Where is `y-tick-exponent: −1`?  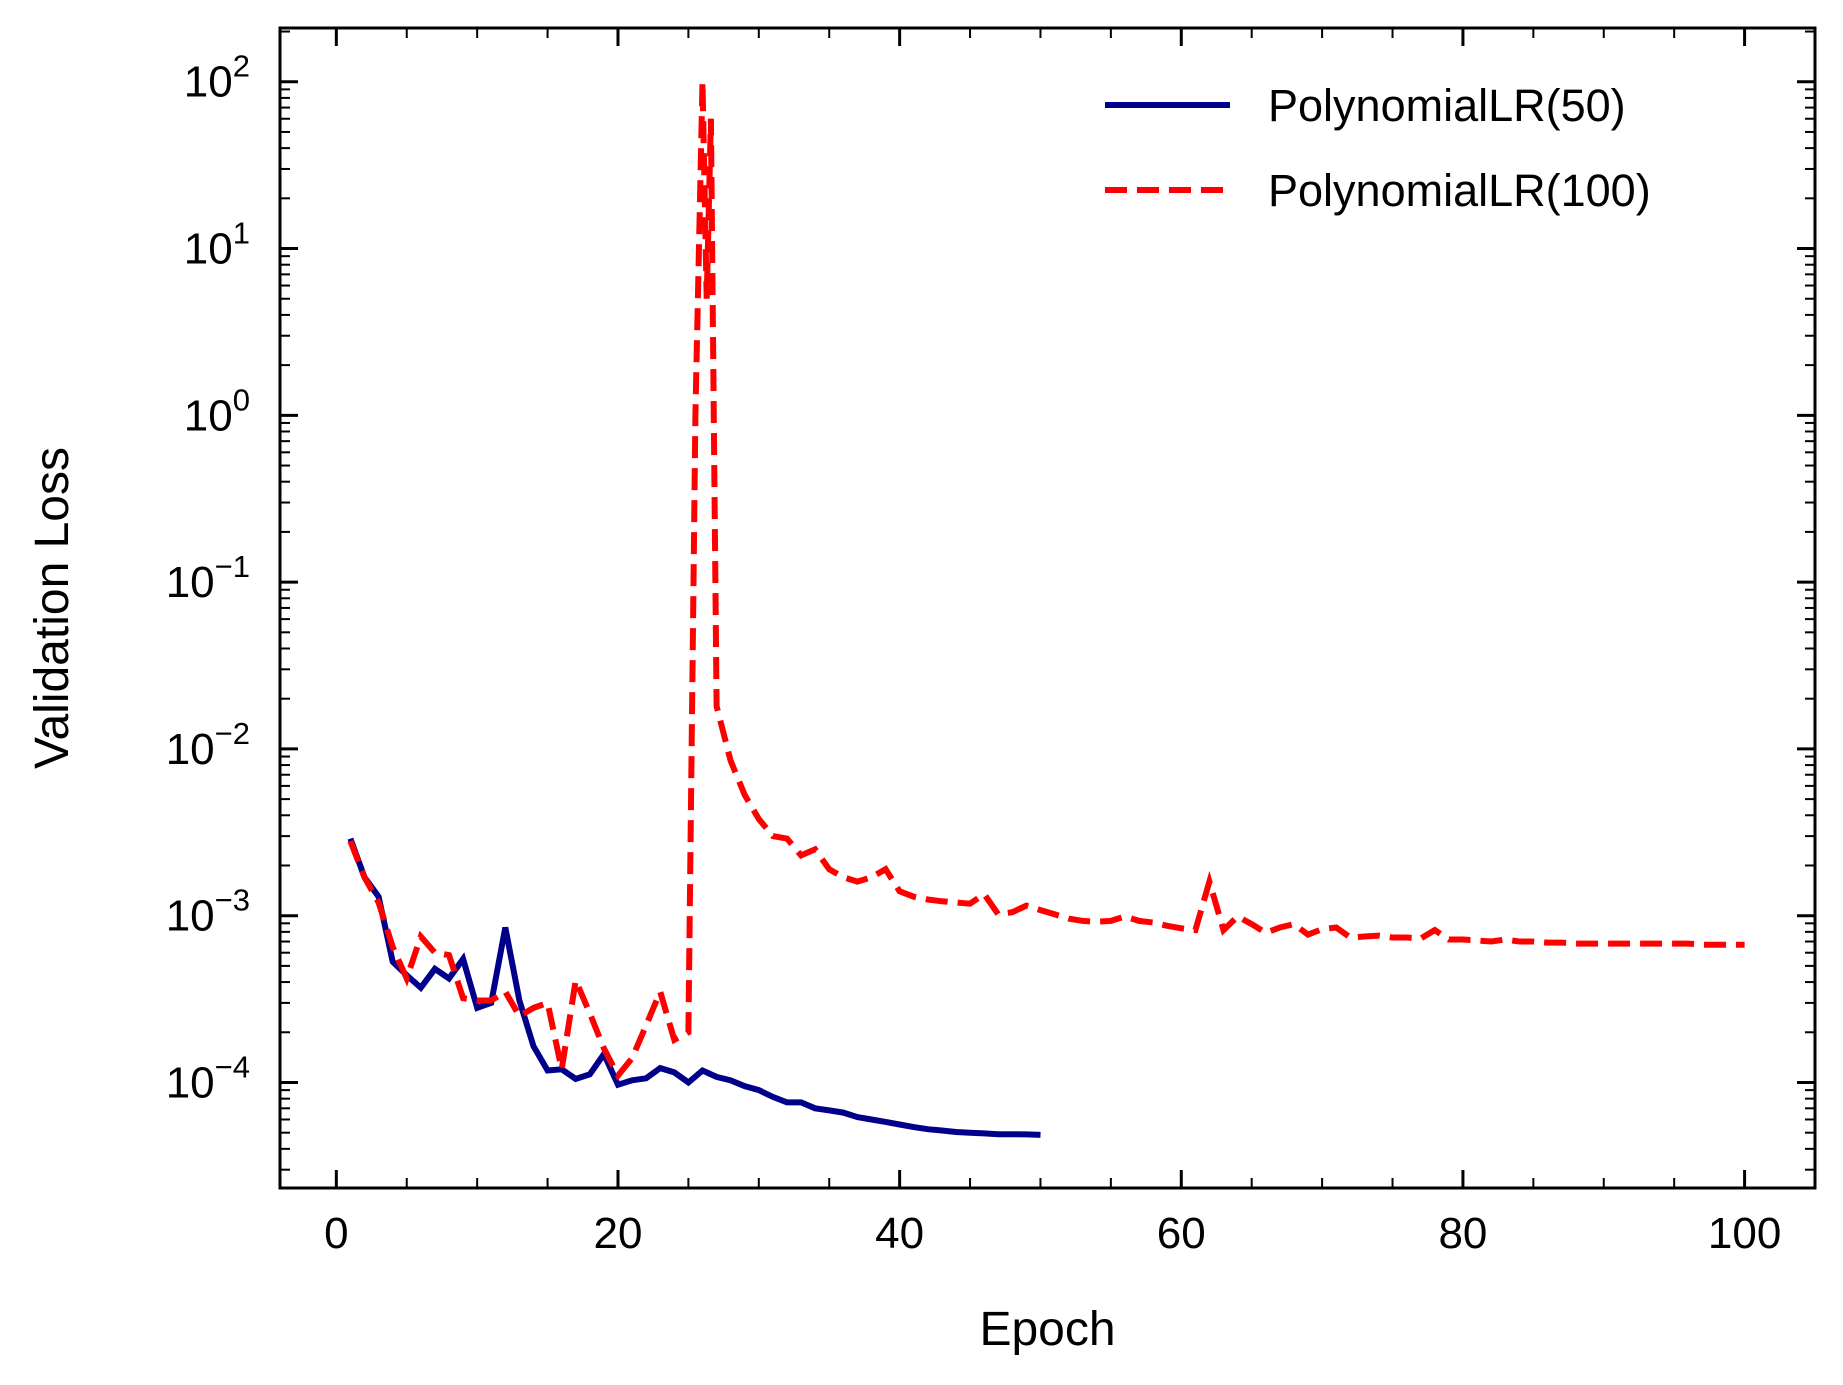 y-tick-exponent: −1 is located at coordinates (232, 566).